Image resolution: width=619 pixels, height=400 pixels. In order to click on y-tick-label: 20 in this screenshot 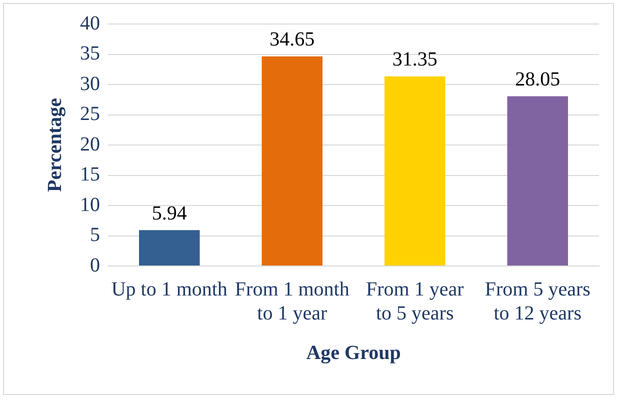, I will do `click(90, 144)`.